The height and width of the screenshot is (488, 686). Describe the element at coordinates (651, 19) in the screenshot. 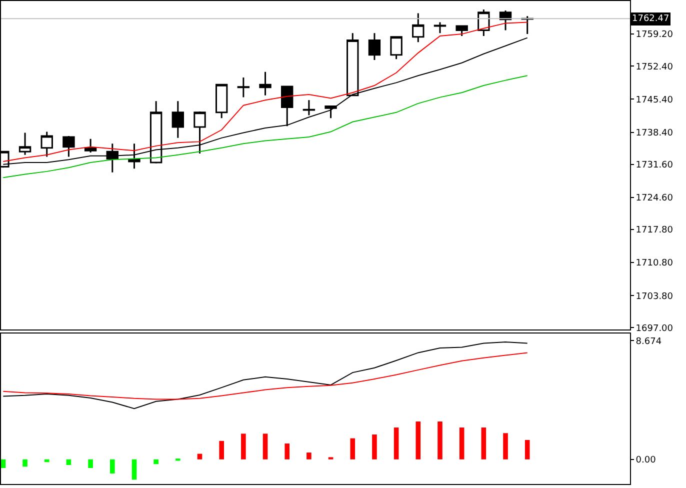

I see `ref-line-label: 1762.47` at that location.